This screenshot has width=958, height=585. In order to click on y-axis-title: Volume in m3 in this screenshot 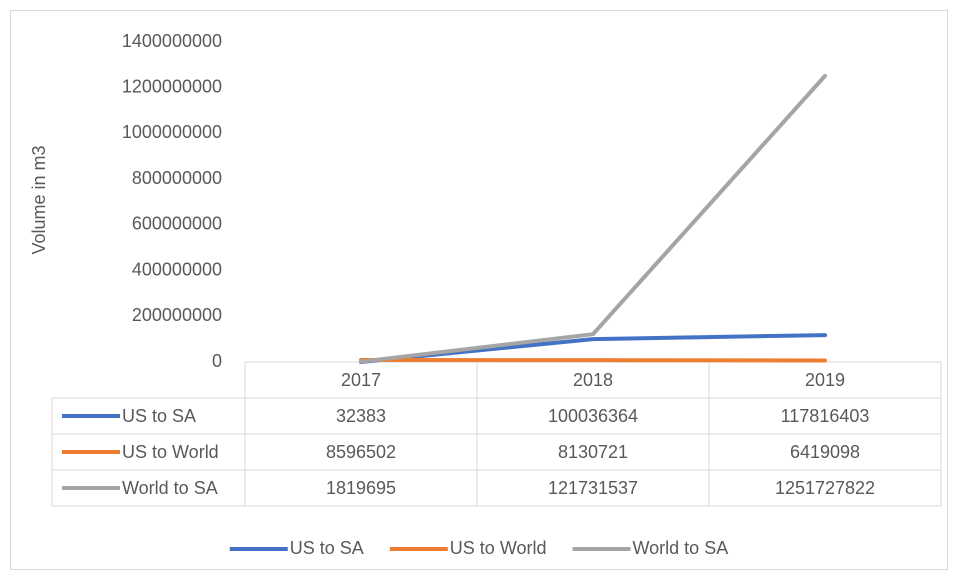, I will do `click(39, 199)`.